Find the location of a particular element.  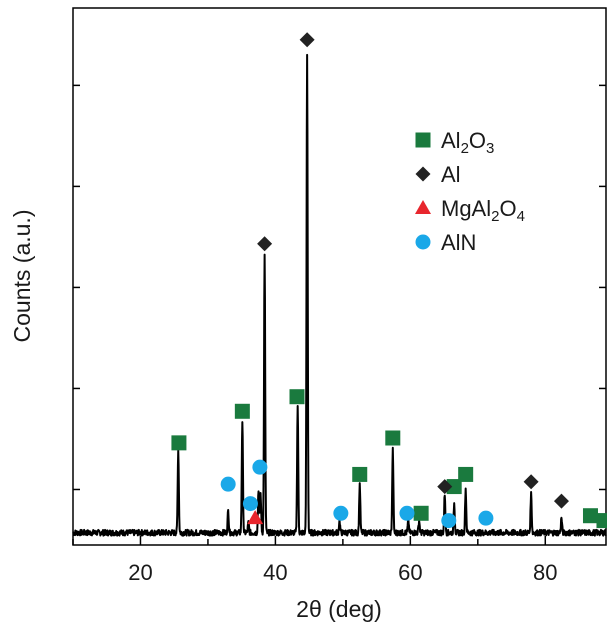

x-axis-ticks: 20 40 60 80 is located at coordinates (315, 560).